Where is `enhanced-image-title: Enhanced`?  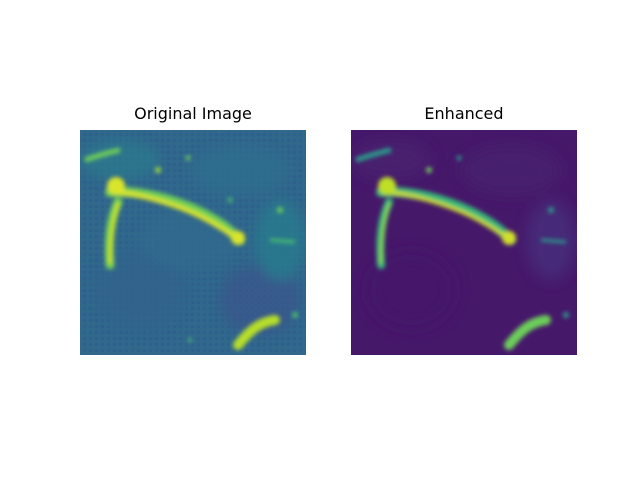
enhanced-image-title: Enhanced is located at coordinates (464, 113).